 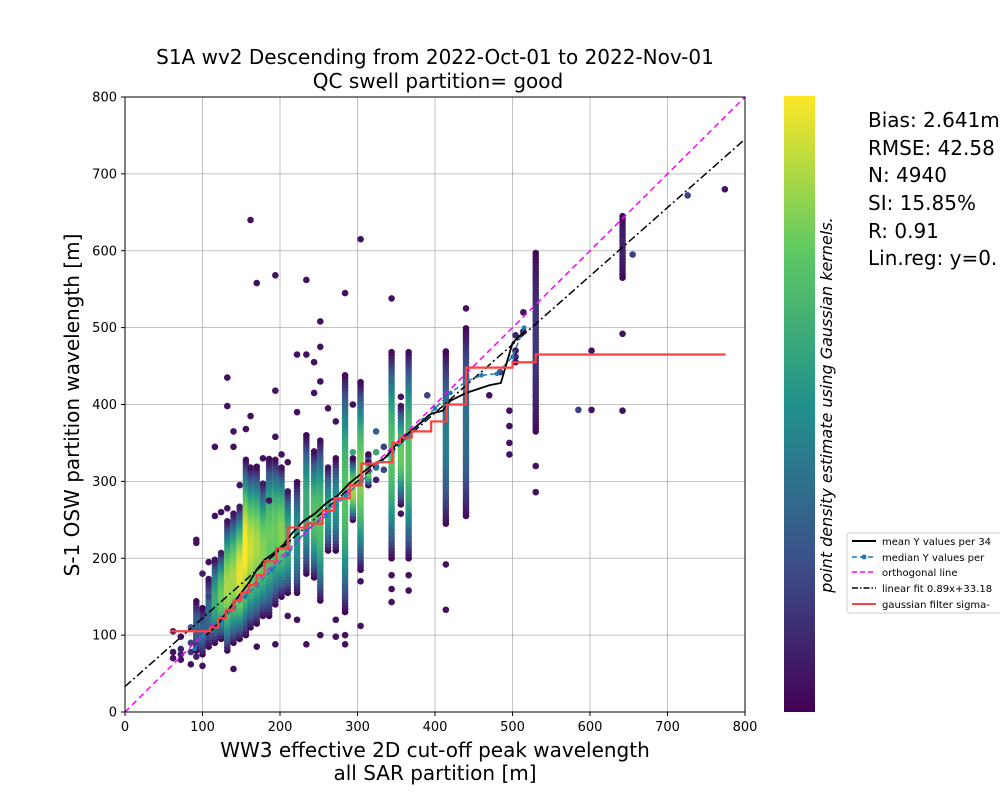 I want to click on y-tick-label: 100, so click(x=104, y=636).